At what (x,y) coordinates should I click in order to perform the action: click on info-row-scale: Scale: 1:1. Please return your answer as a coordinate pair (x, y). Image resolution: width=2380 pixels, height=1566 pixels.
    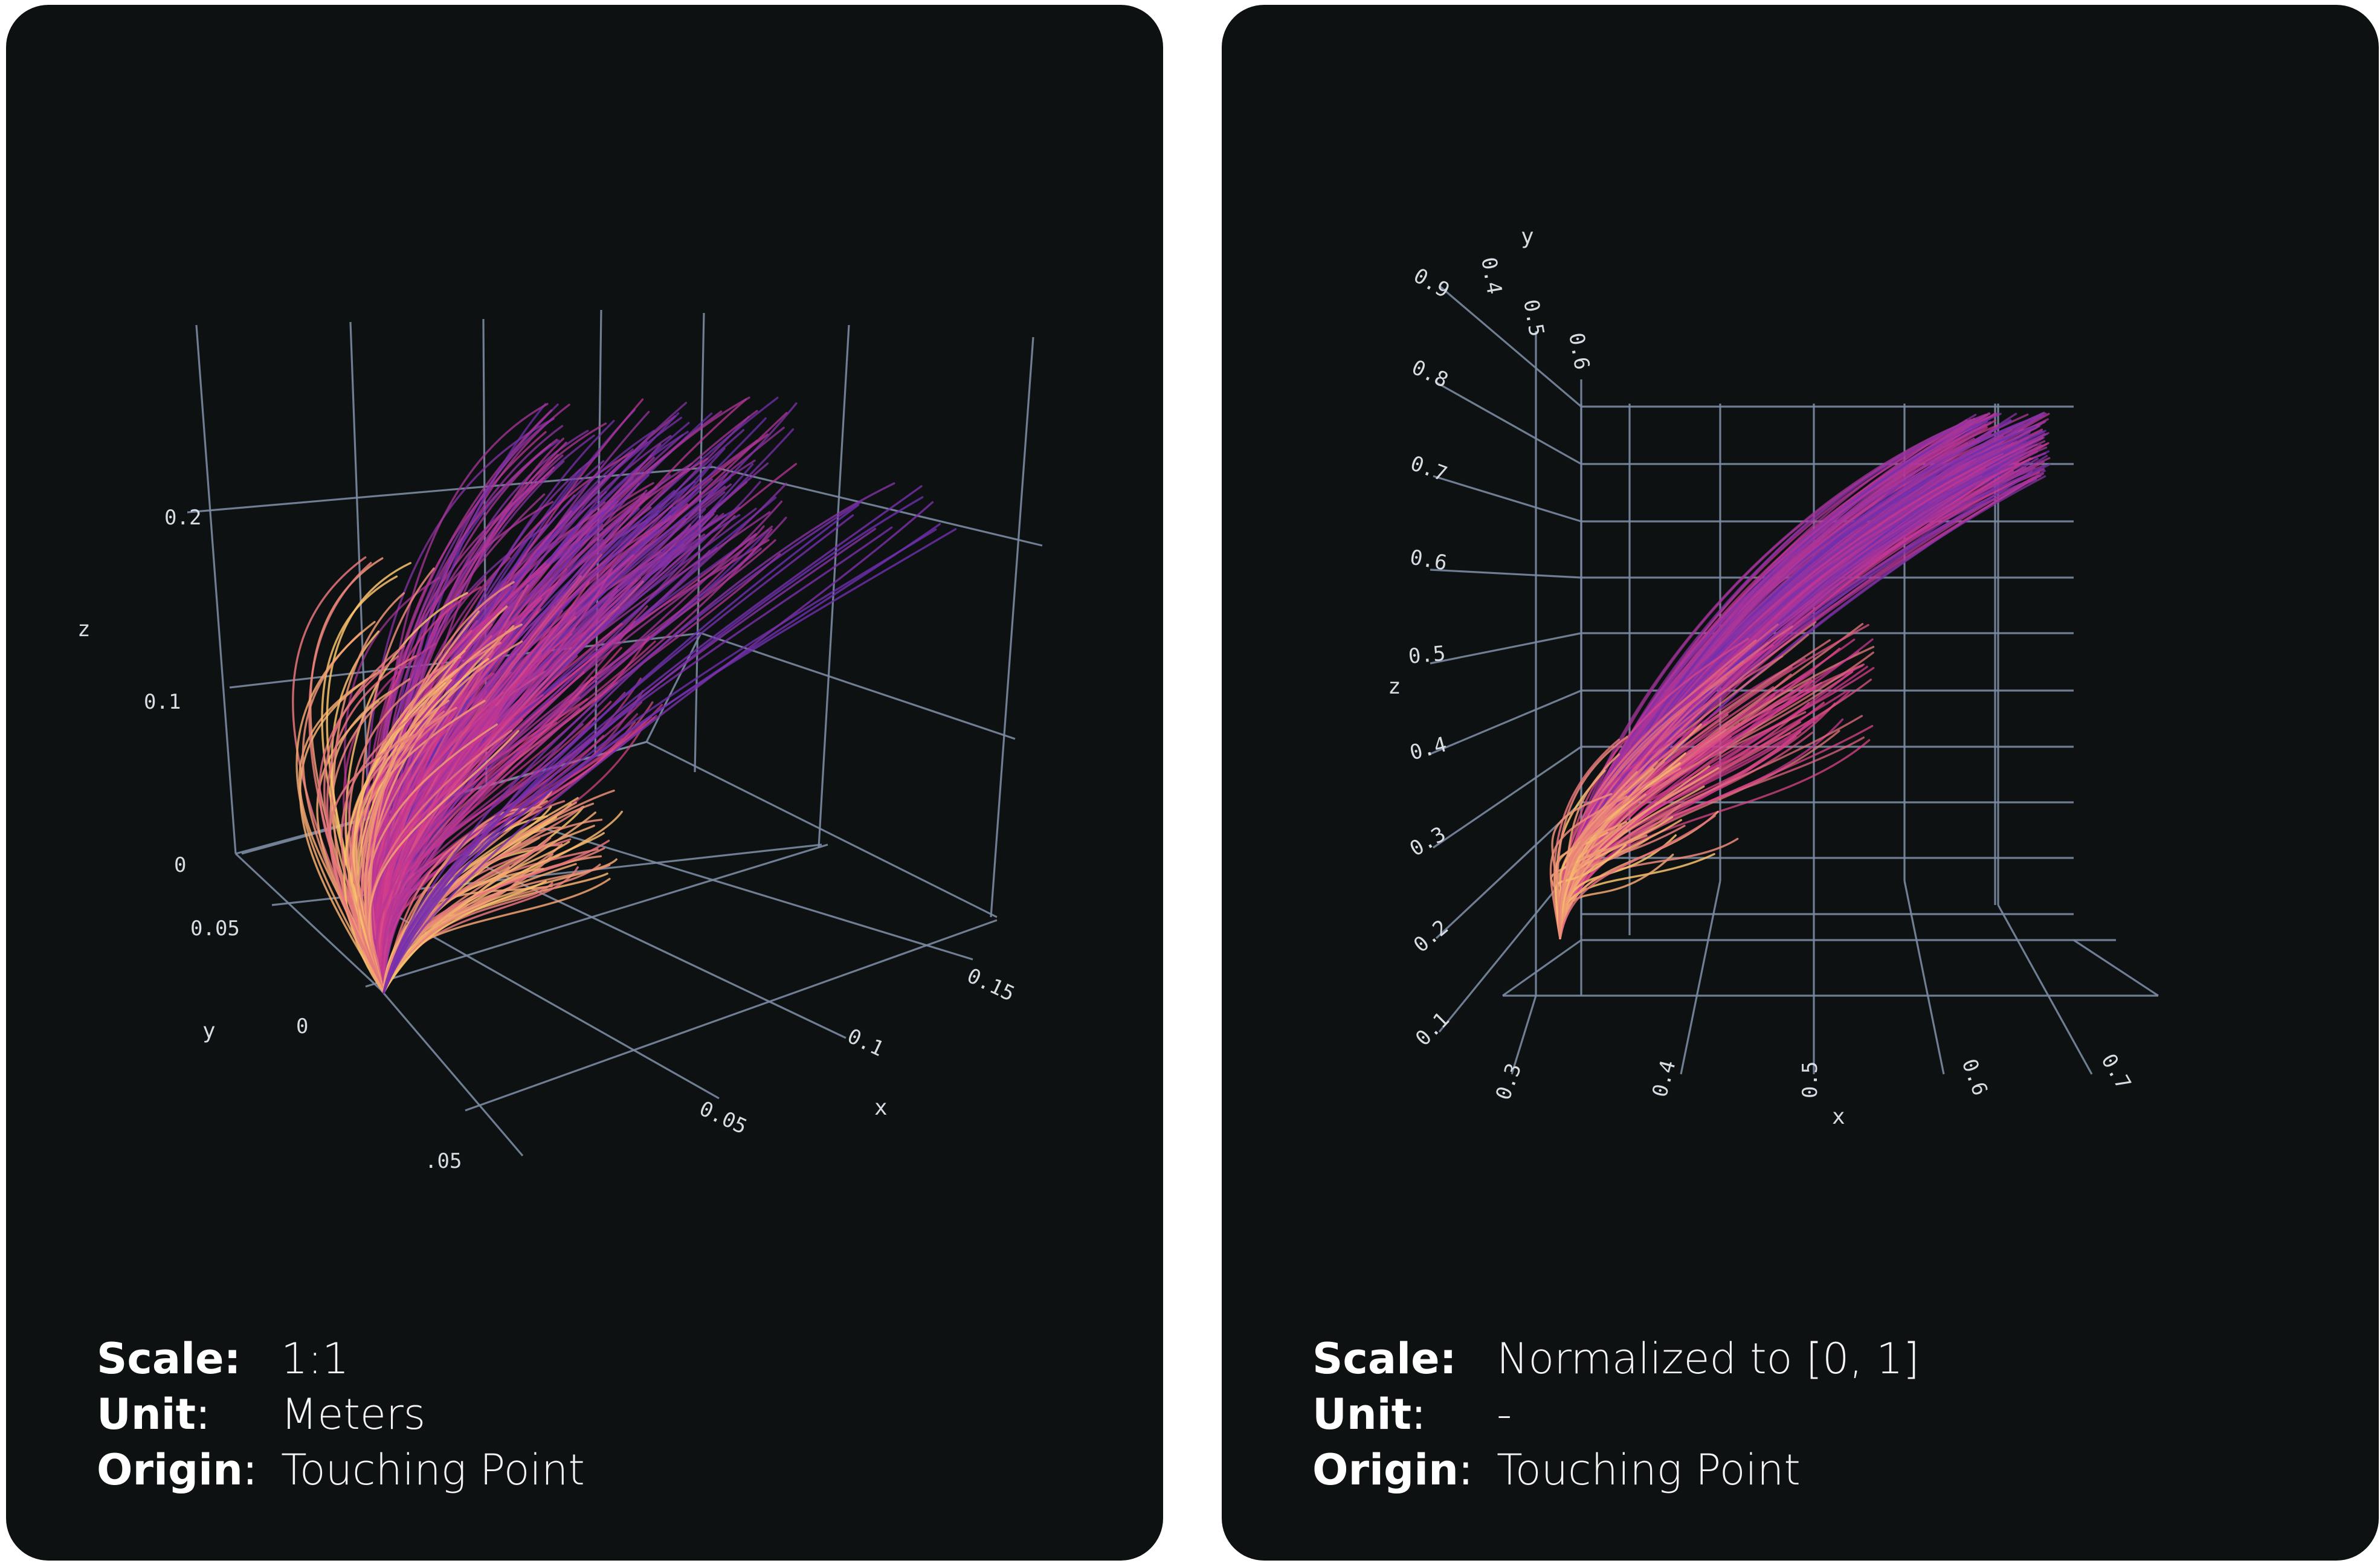
    Looking at the image, I should click on (341, 1359).